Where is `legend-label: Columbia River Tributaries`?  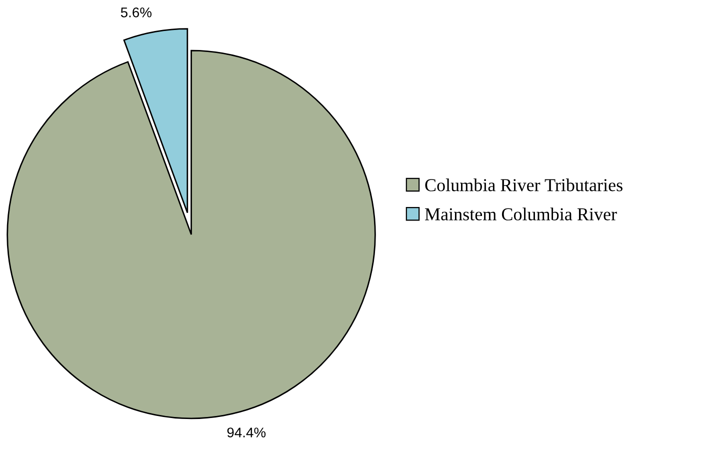 legend-label: Columbia River Tributaries is located at coordinates (523, 185).